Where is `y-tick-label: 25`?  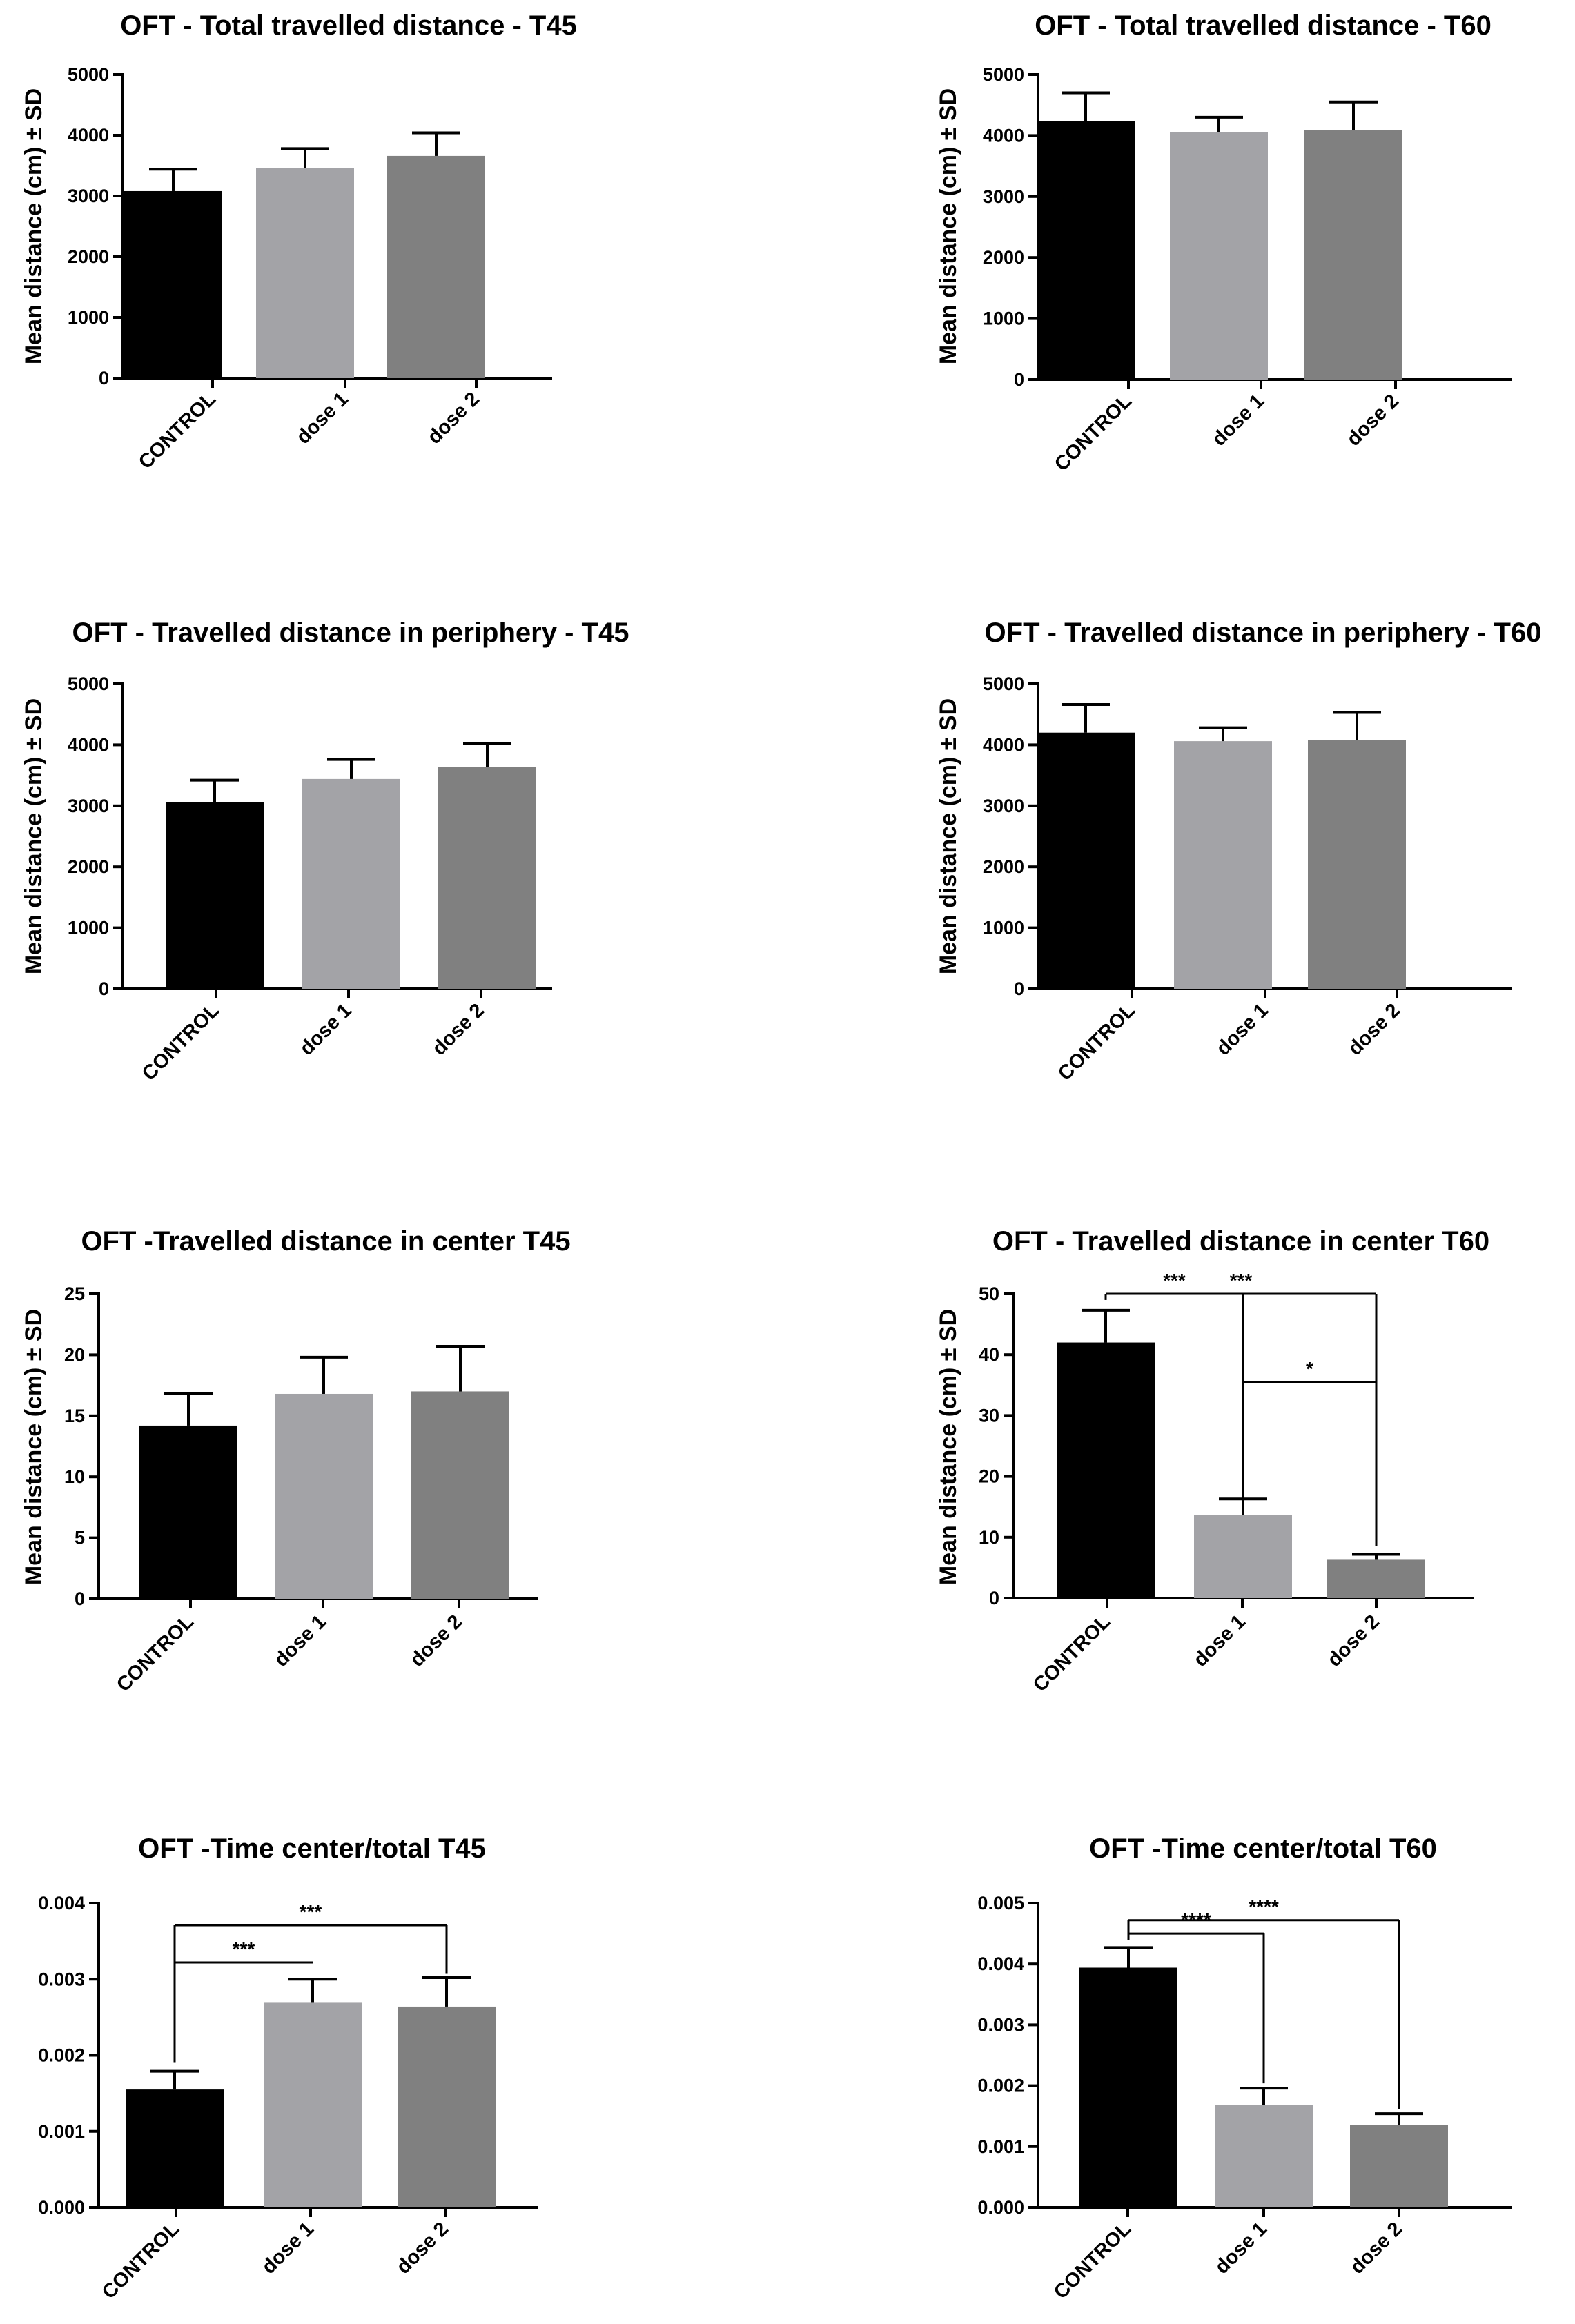
y-tick-label: 25 is located at coordinates (74, 1293).